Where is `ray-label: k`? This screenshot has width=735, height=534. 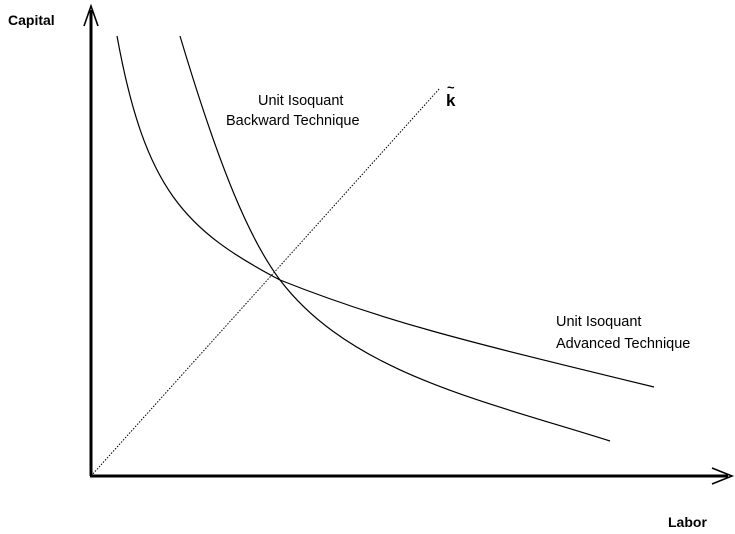 ray-label: k is located at coordinates (451, 100).